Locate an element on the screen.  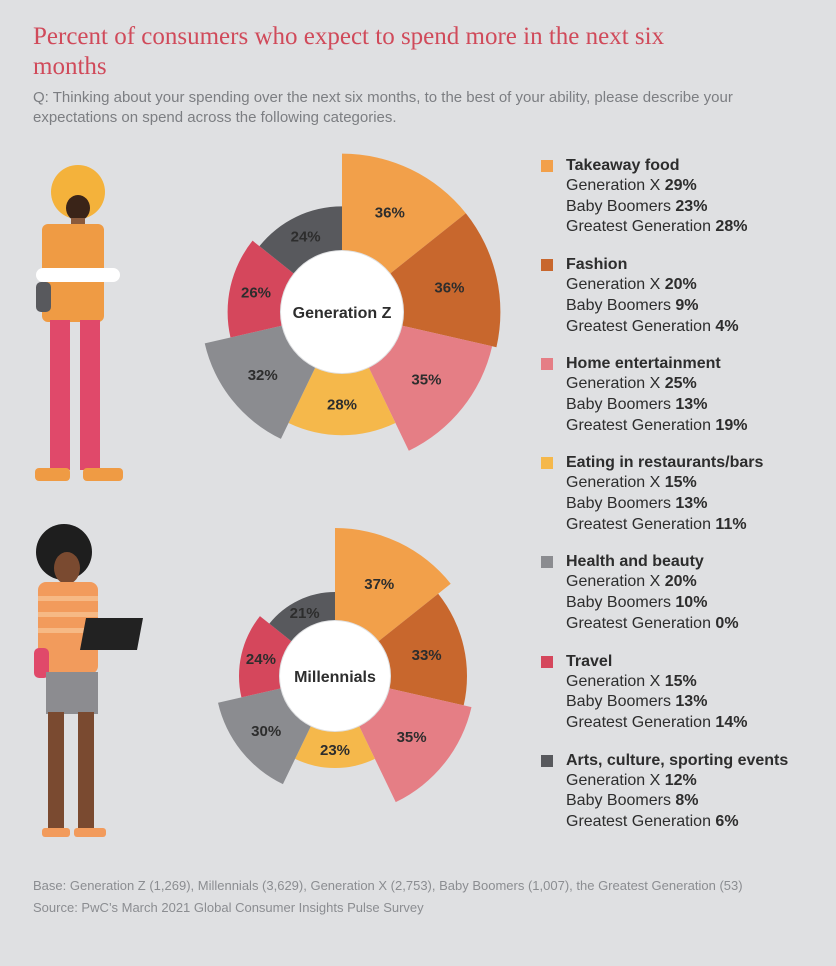
slice-label-travel: 26% is located at coordinates (256, 292).